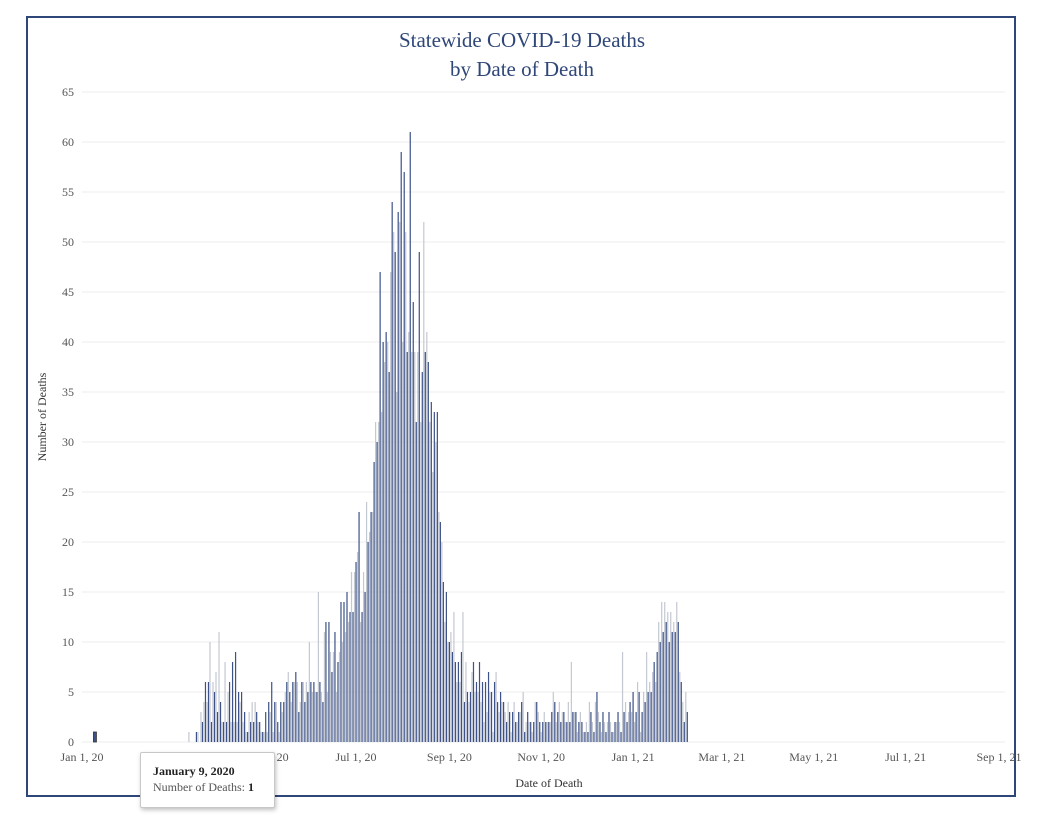  Describe the element at coordinates (95, 737) in the screenshot. I see `bar-highlighted` at that location.